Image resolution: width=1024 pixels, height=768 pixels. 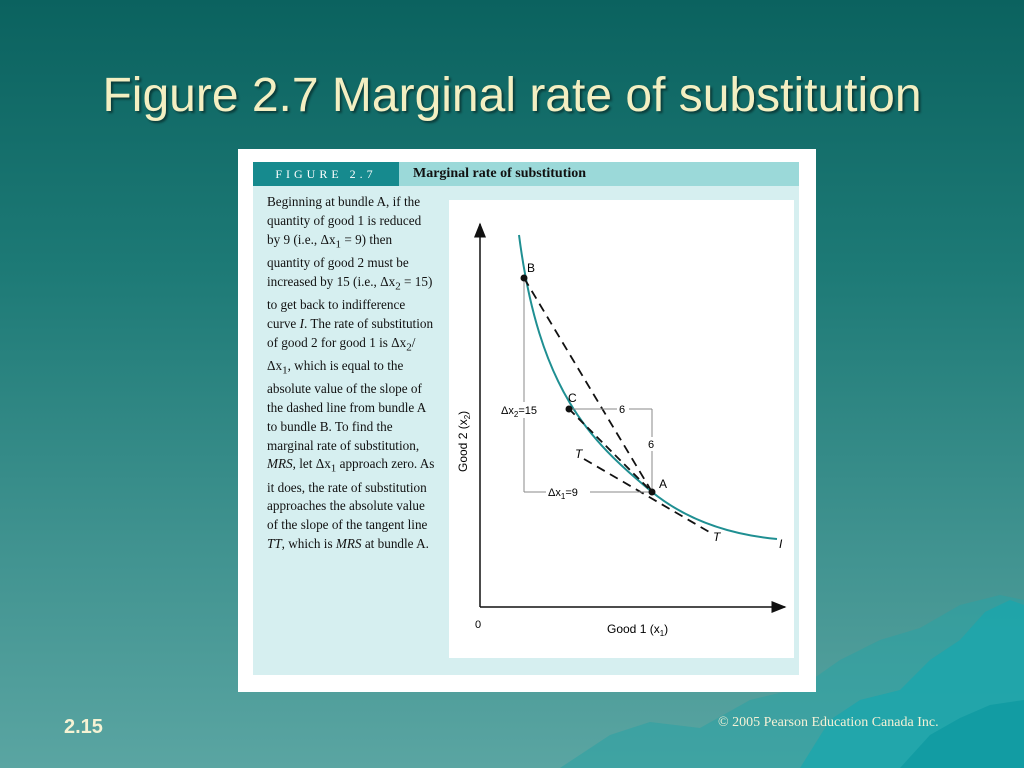 I want to click on point-c, so click(x=569, y=409).